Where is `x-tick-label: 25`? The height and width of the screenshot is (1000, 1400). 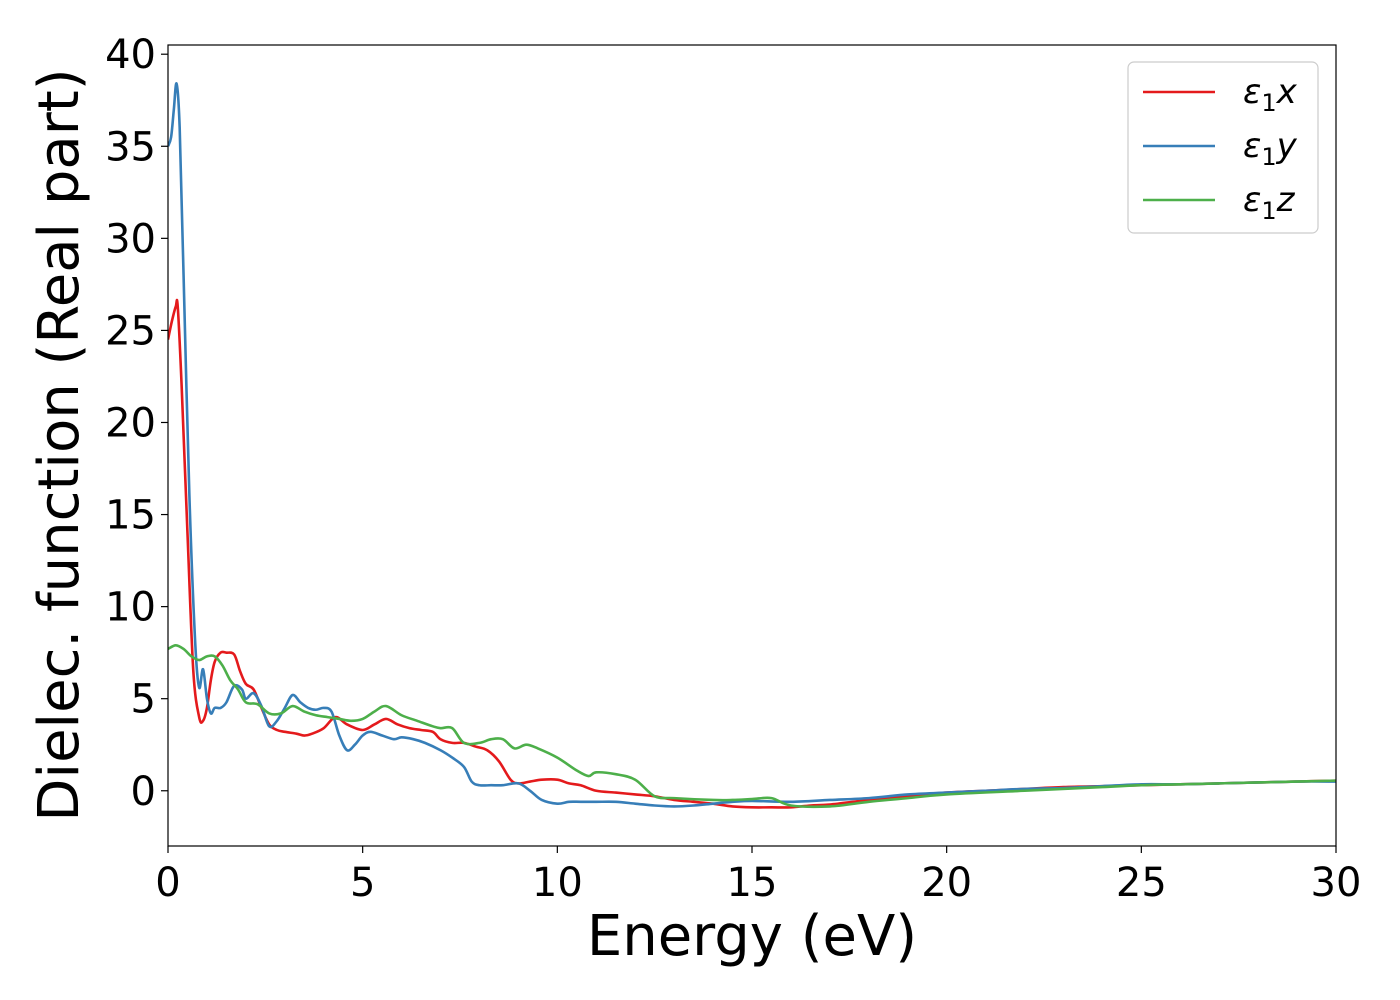 x-tick-label: 25 is located at coordinates (1141, 883).